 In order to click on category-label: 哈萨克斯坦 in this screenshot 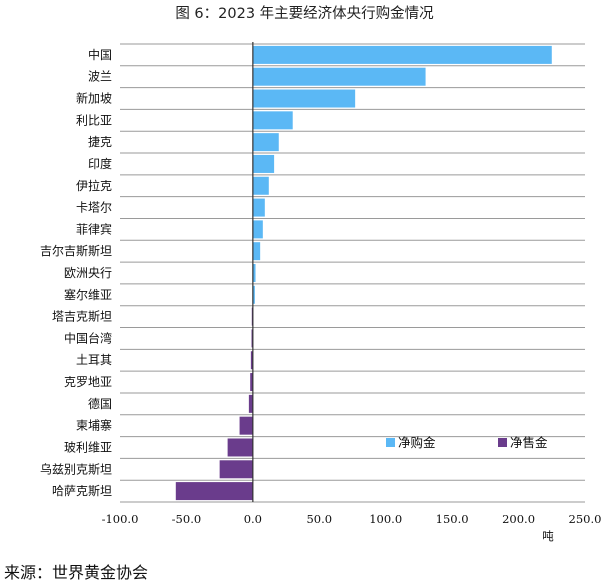, I will do `click(82, 491)`.